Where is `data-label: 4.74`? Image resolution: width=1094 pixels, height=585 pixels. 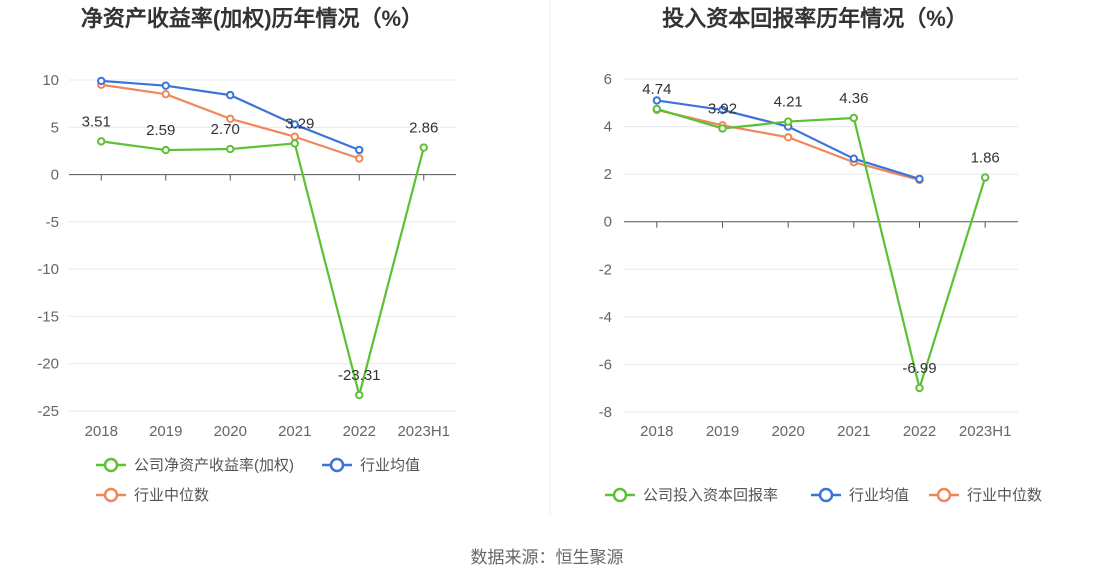 data-label: 4.74 is located at coordinates (656, 89).